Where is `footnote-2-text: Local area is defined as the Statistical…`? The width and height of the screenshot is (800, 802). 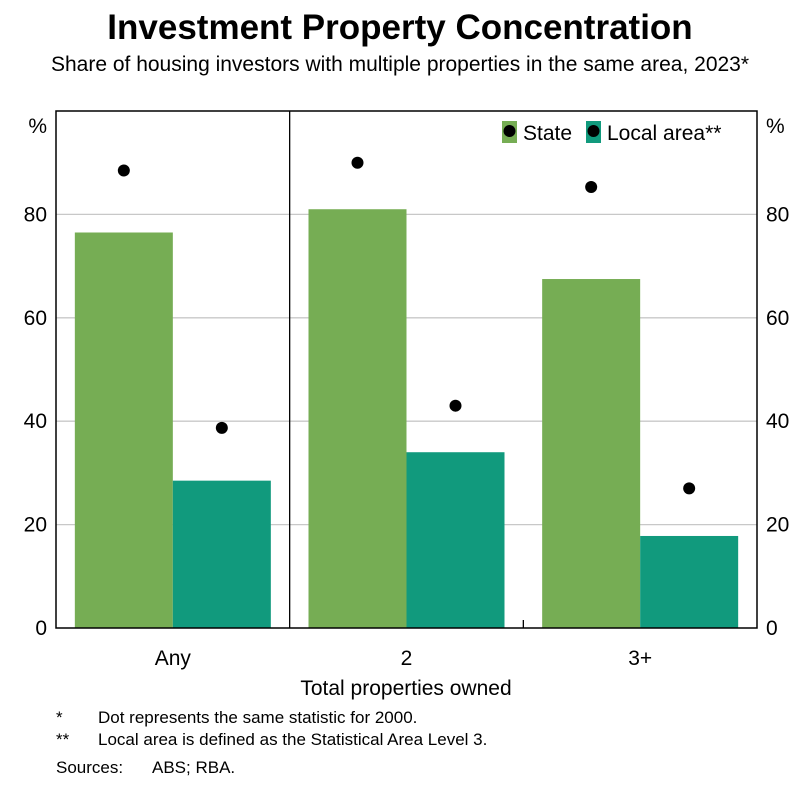 footnote-2-text: Local area is defined as the Statistical… is located at coordinates (293, 739).